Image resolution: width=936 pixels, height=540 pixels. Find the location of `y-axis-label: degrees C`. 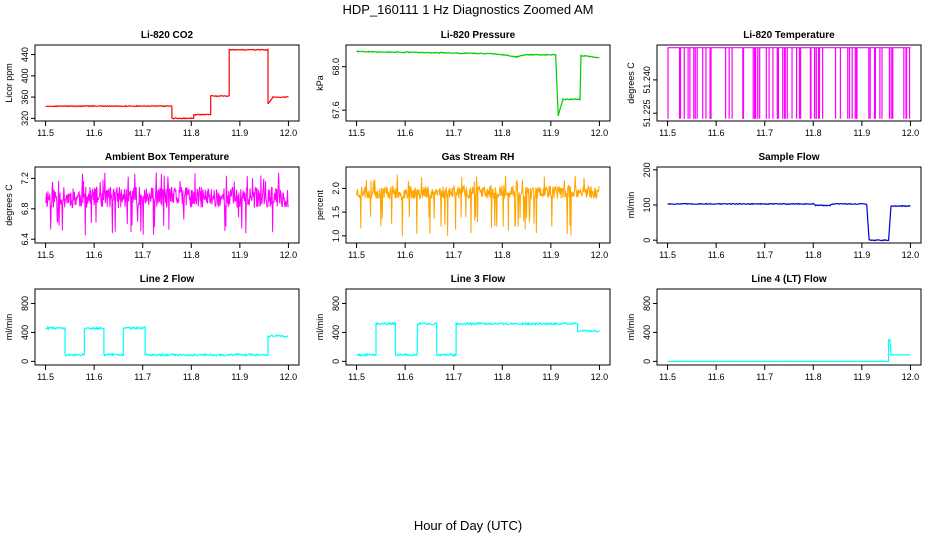

y-axis-label: degrees C is located at coordinates (631, 83).